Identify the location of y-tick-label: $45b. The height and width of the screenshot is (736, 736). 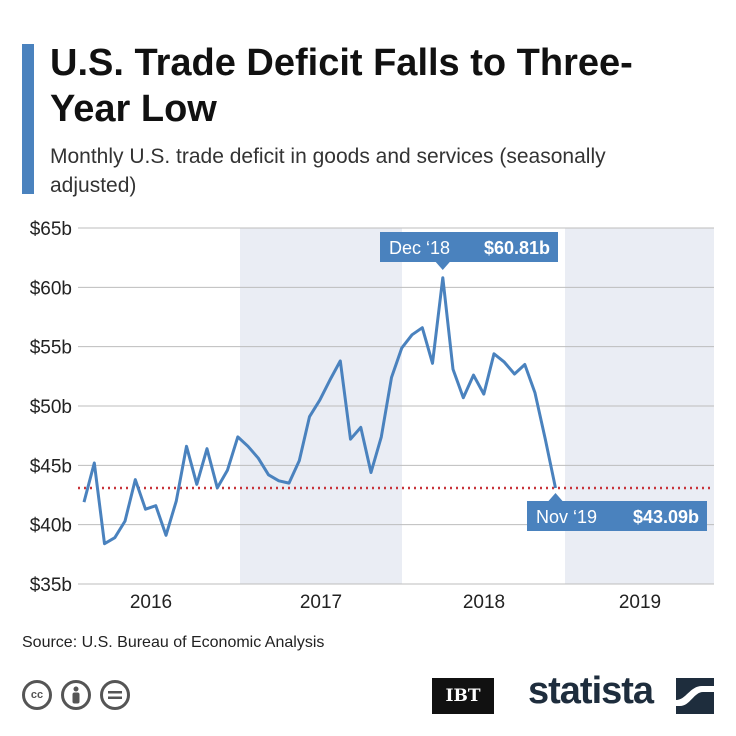
(51, 466).